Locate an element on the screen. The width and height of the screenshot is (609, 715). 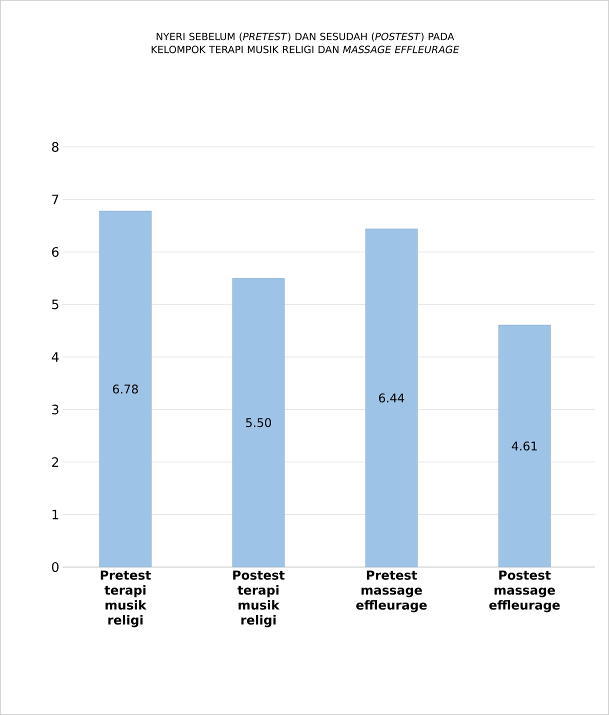
data-label: 4.61 is located at coordinates (524, 446).